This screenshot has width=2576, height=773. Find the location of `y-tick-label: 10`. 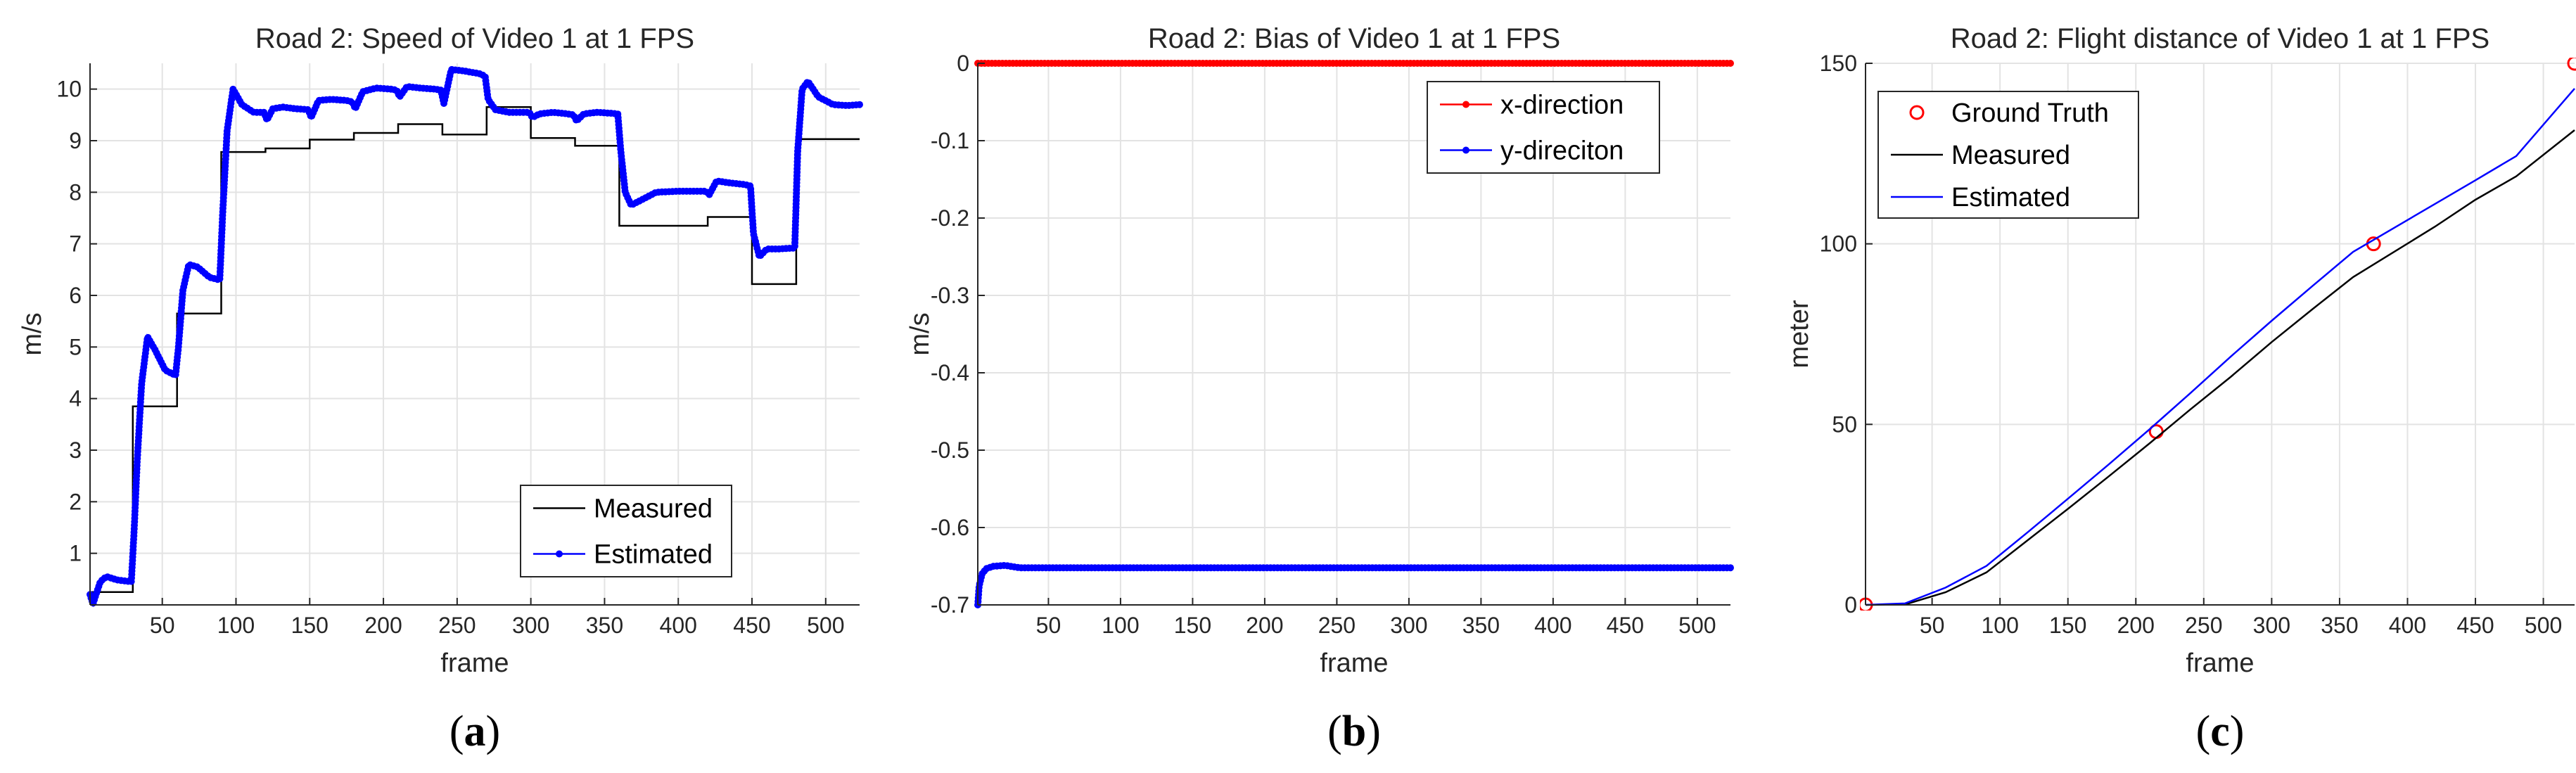

y-tick-label: 10 is located at coordinates (69, 90).